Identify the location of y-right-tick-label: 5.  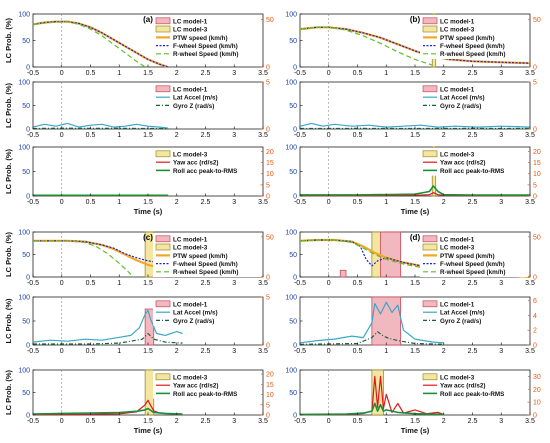
(268, 298).